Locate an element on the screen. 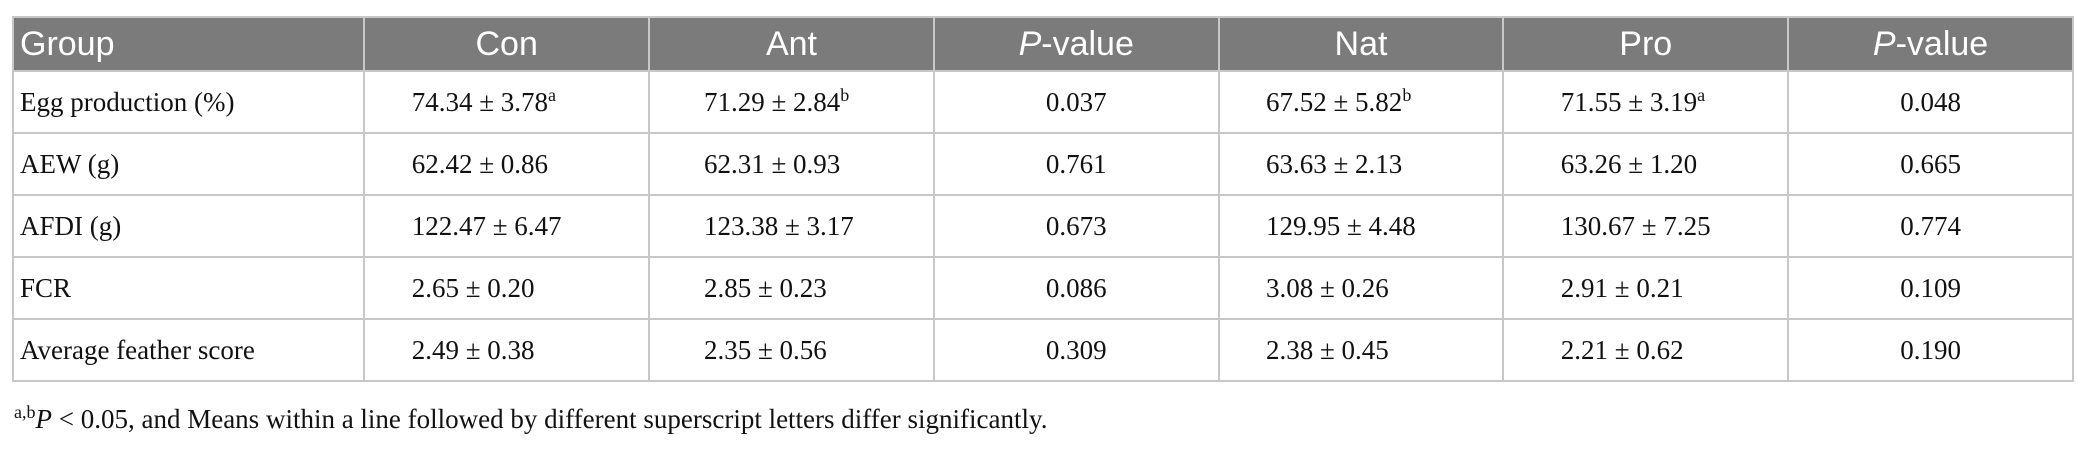 The image size is (2085, 450). cell-p-value-1: 0.761 is located at coordinates (1076, 164).